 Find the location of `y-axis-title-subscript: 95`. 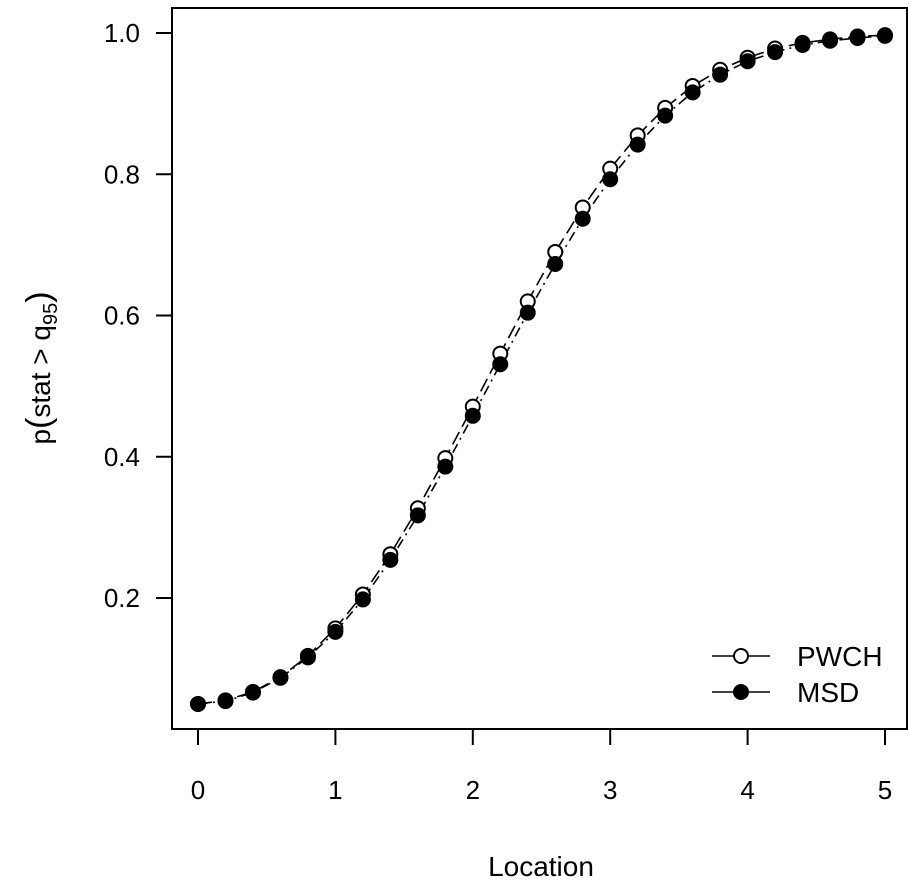

y-axis-title-subscript: 95 is located at coordinates (51, 314).